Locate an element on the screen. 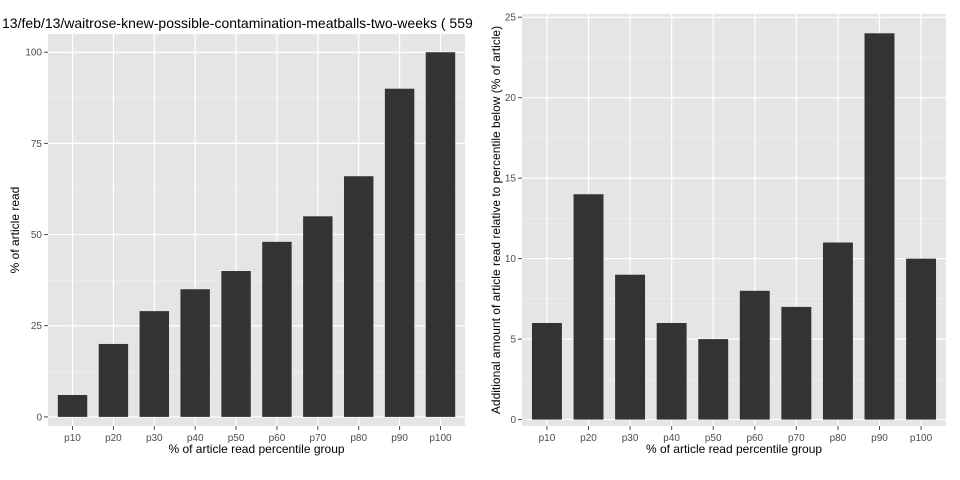  right-x-tick-label: p30 is located at coordinates (630, 438).